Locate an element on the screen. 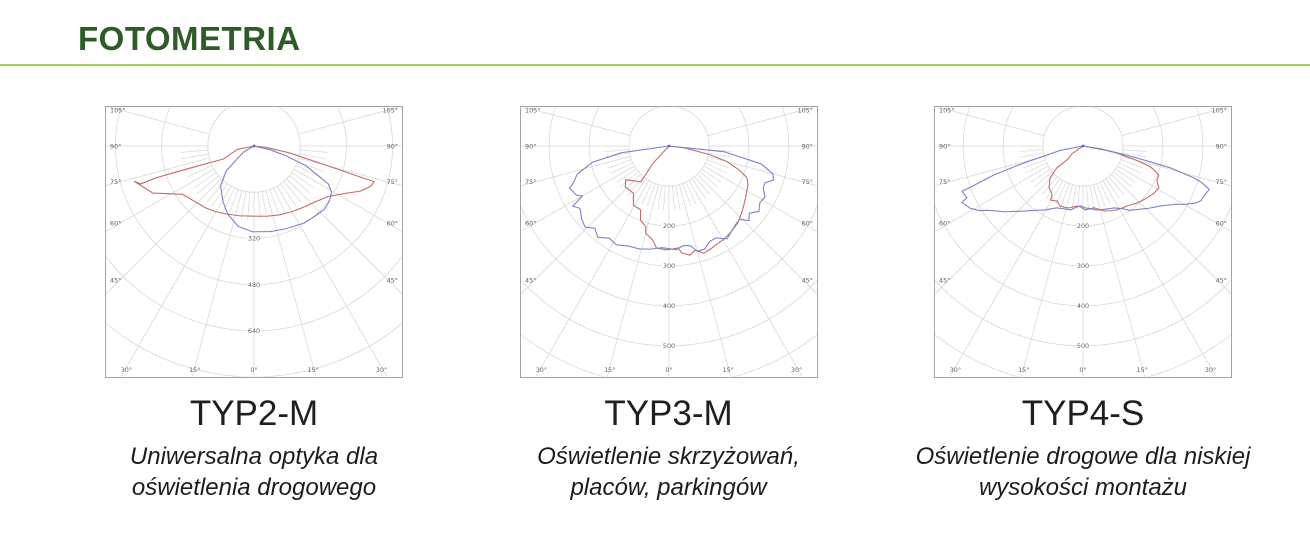  section-header: FOTOMETRIA is located at coordinates (655, 27).